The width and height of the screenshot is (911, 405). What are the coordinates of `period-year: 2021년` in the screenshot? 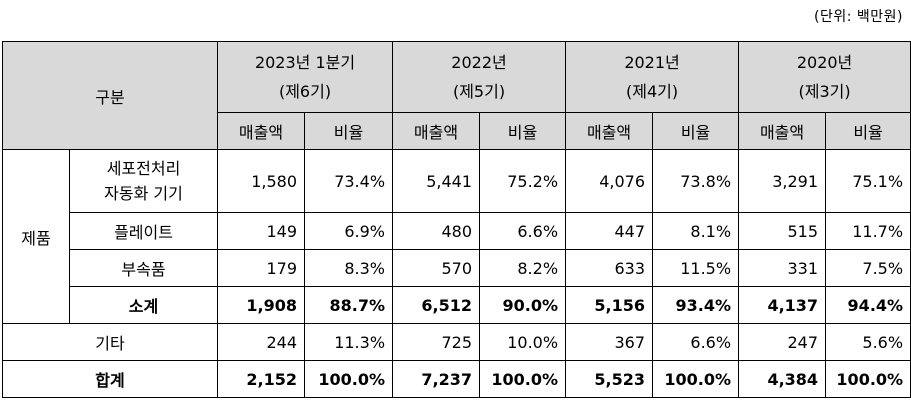 It's located at (652, 62).